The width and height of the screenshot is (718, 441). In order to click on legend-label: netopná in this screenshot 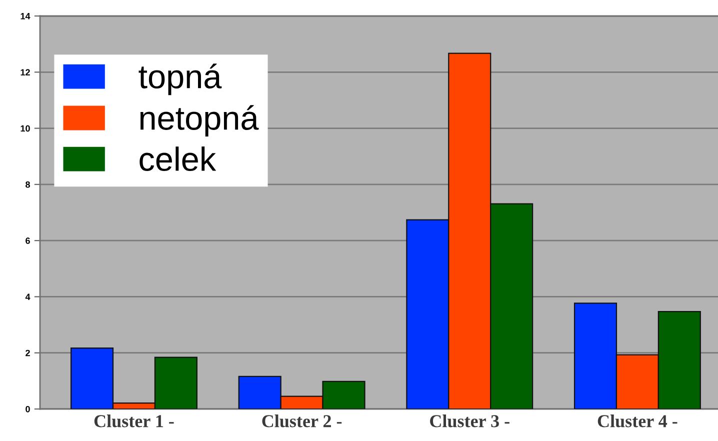, I will do `click(199, 121)`.